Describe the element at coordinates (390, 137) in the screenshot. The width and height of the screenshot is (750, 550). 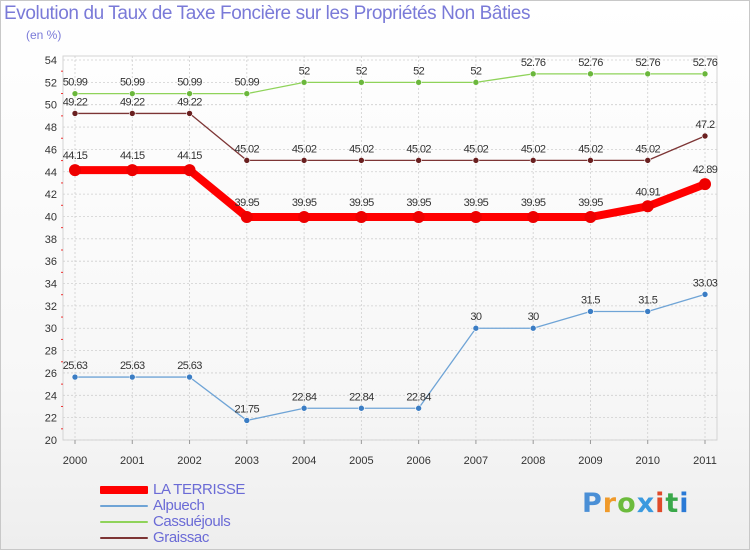
I see `series-line-graissac` at that location.